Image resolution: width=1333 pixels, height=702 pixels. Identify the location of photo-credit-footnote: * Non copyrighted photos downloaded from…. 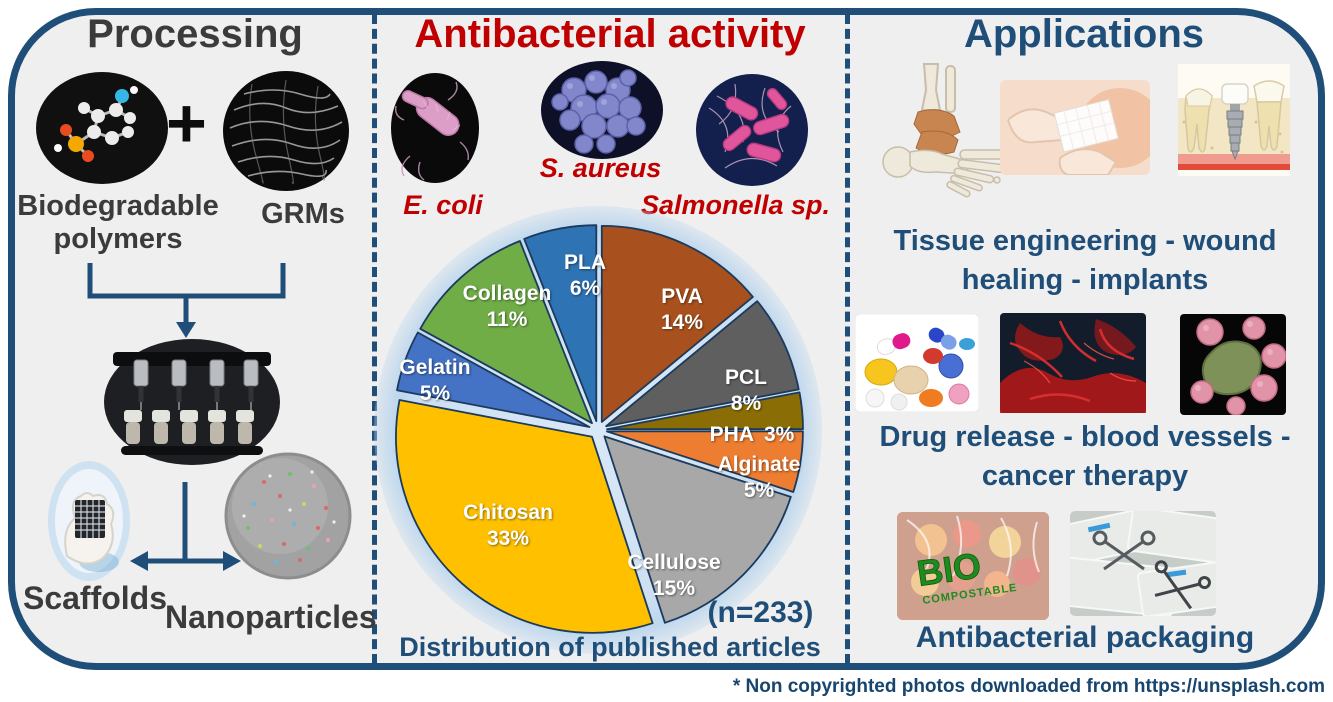
(1028, 686).